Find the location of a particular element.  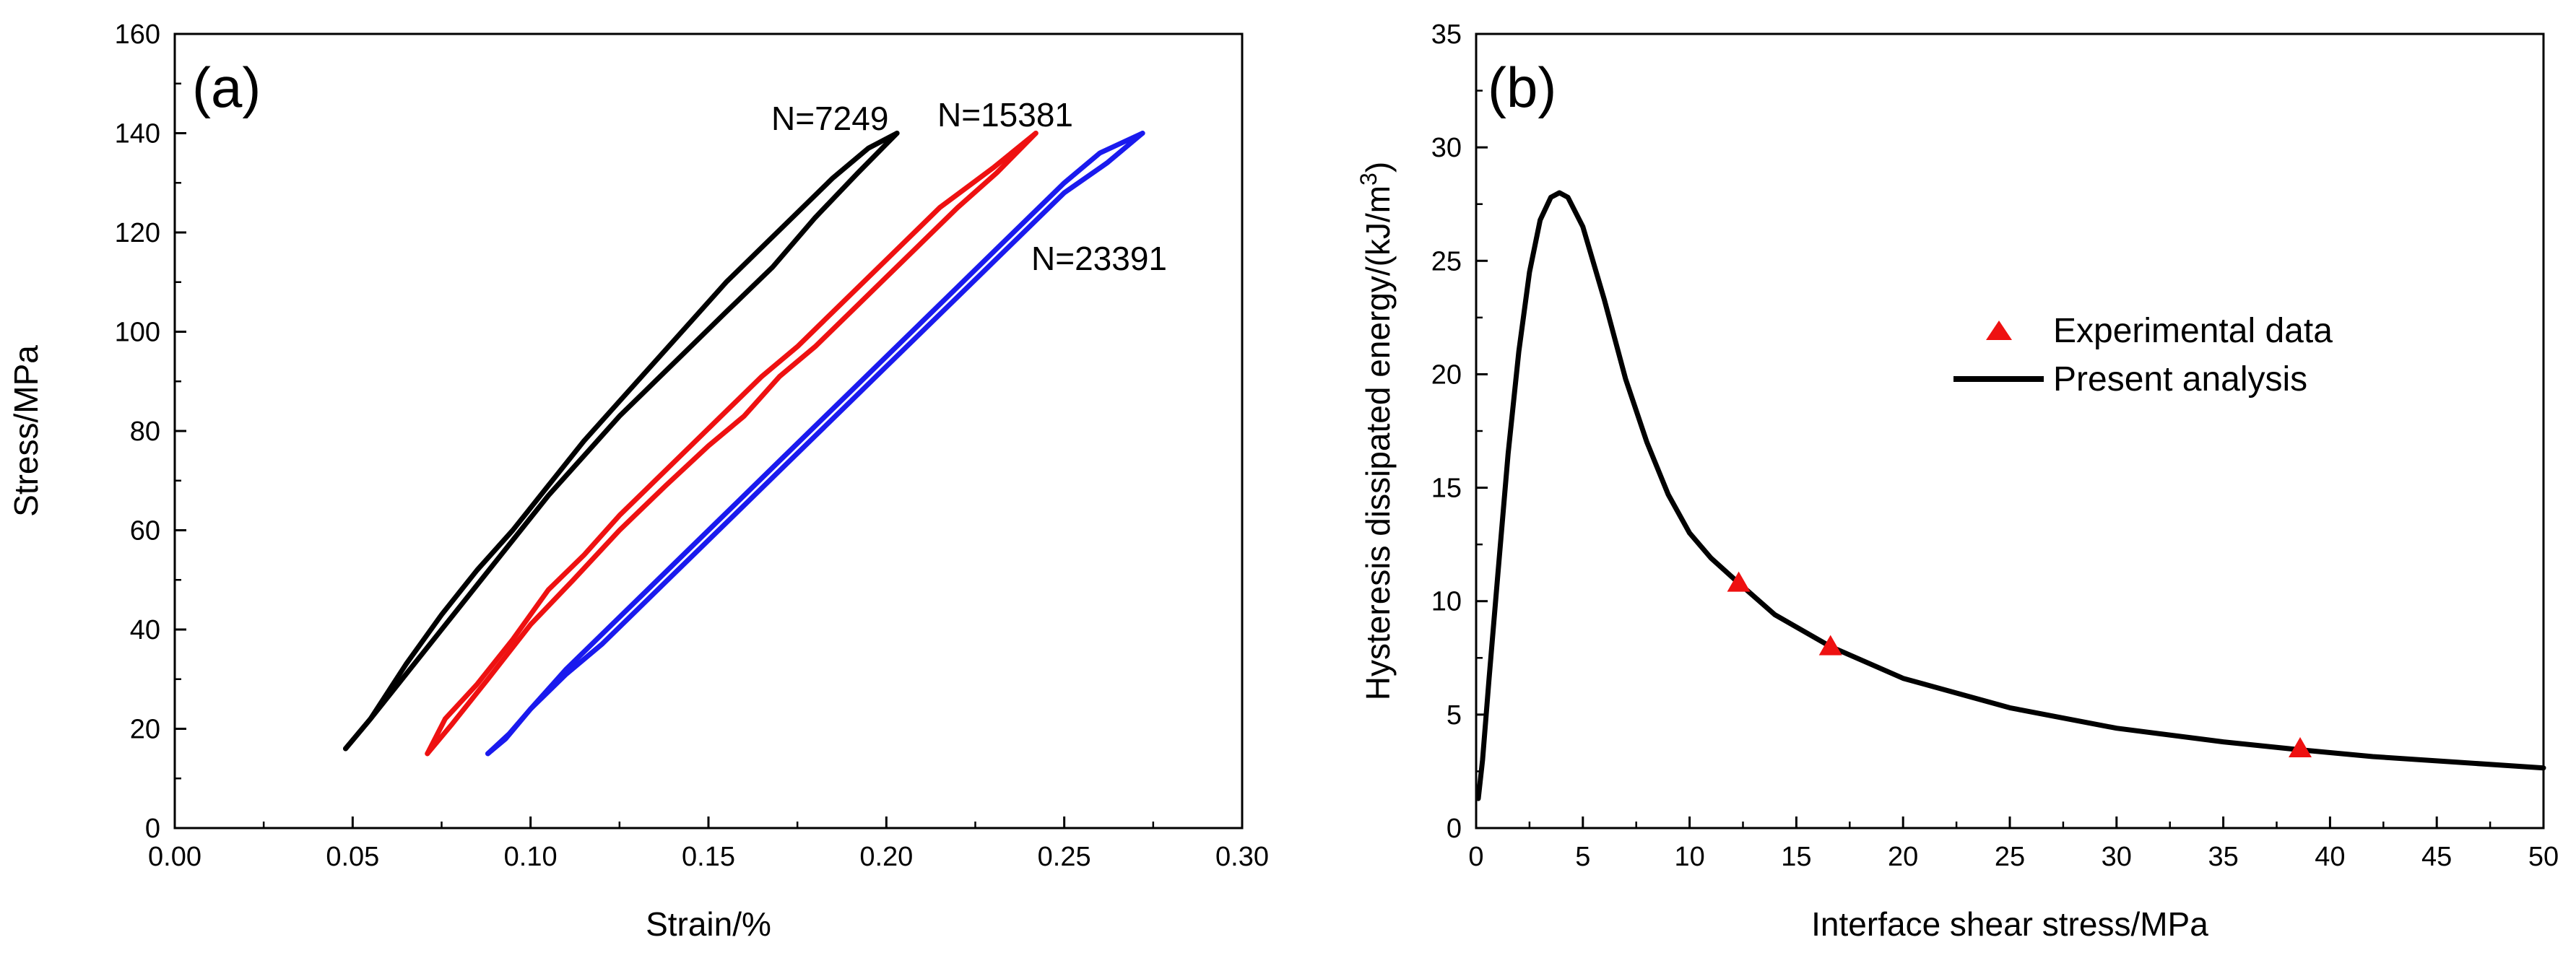

panel-b-y-tick-label: 15 is located at coordinates (1446, 489).